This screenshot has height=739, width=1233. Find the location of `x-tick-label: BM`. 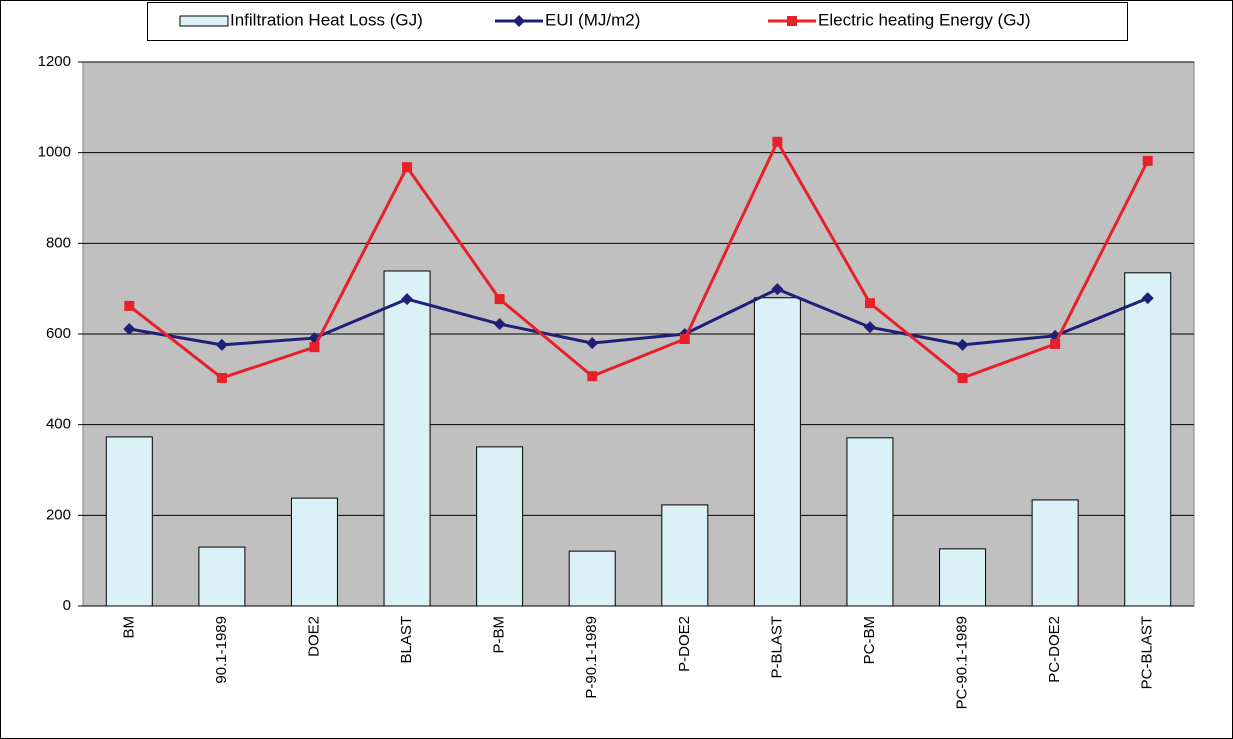

x-tick-label: BM is located at coordinates (128, 627).